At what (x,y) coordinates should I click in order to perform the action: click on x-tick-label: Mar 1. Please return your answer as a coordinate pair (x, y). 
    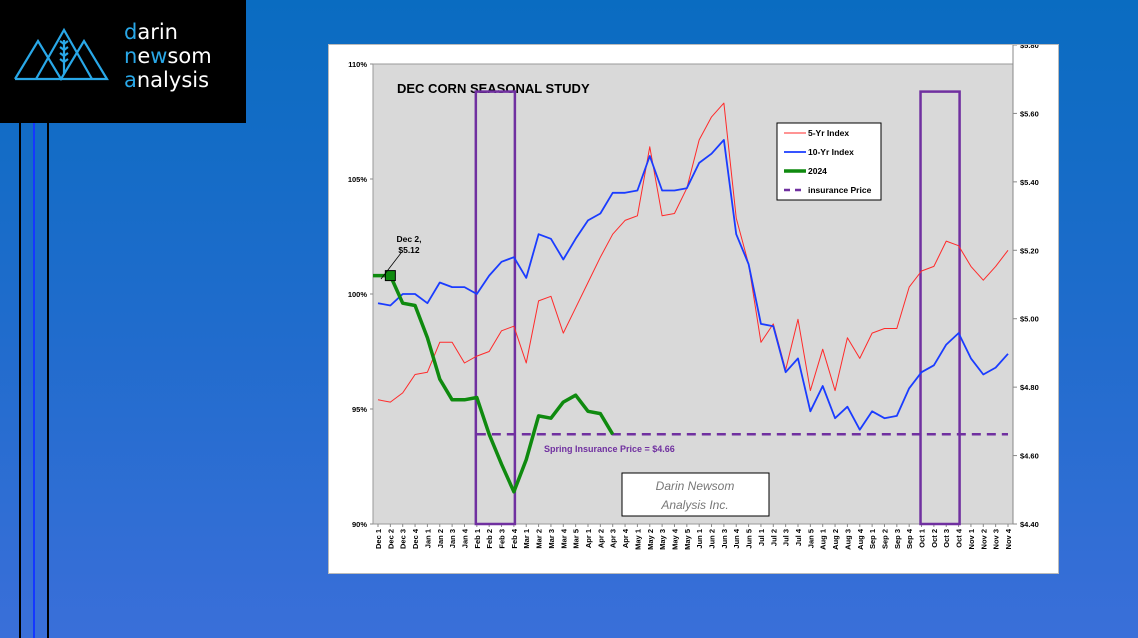
    Looking at the image, I should click on (526, 539).